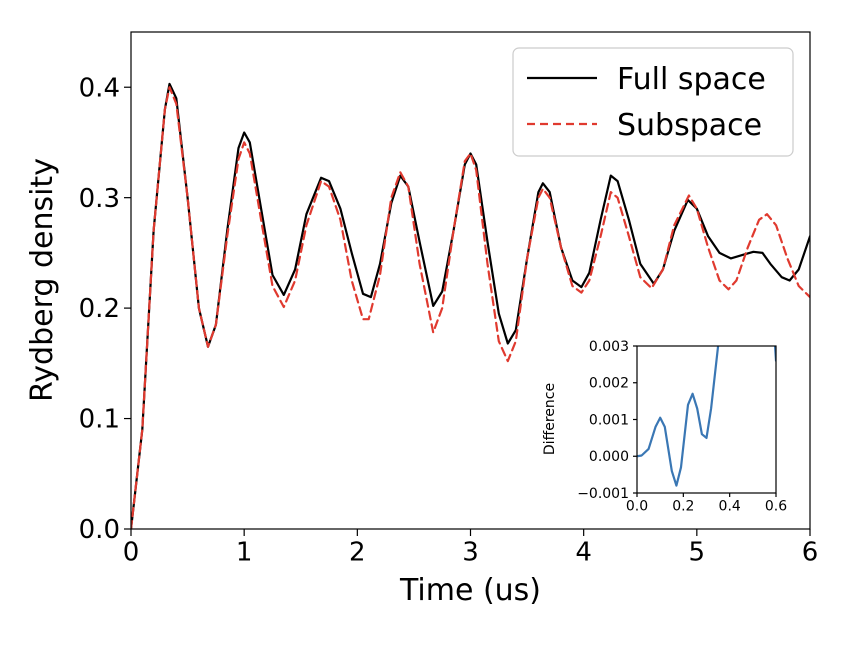 The width and height of the screenshot is (852, 652). Describe the element at coordinates (99, 88) in the screenshot. I see `main-y-tick-label: 0.4` at that location.